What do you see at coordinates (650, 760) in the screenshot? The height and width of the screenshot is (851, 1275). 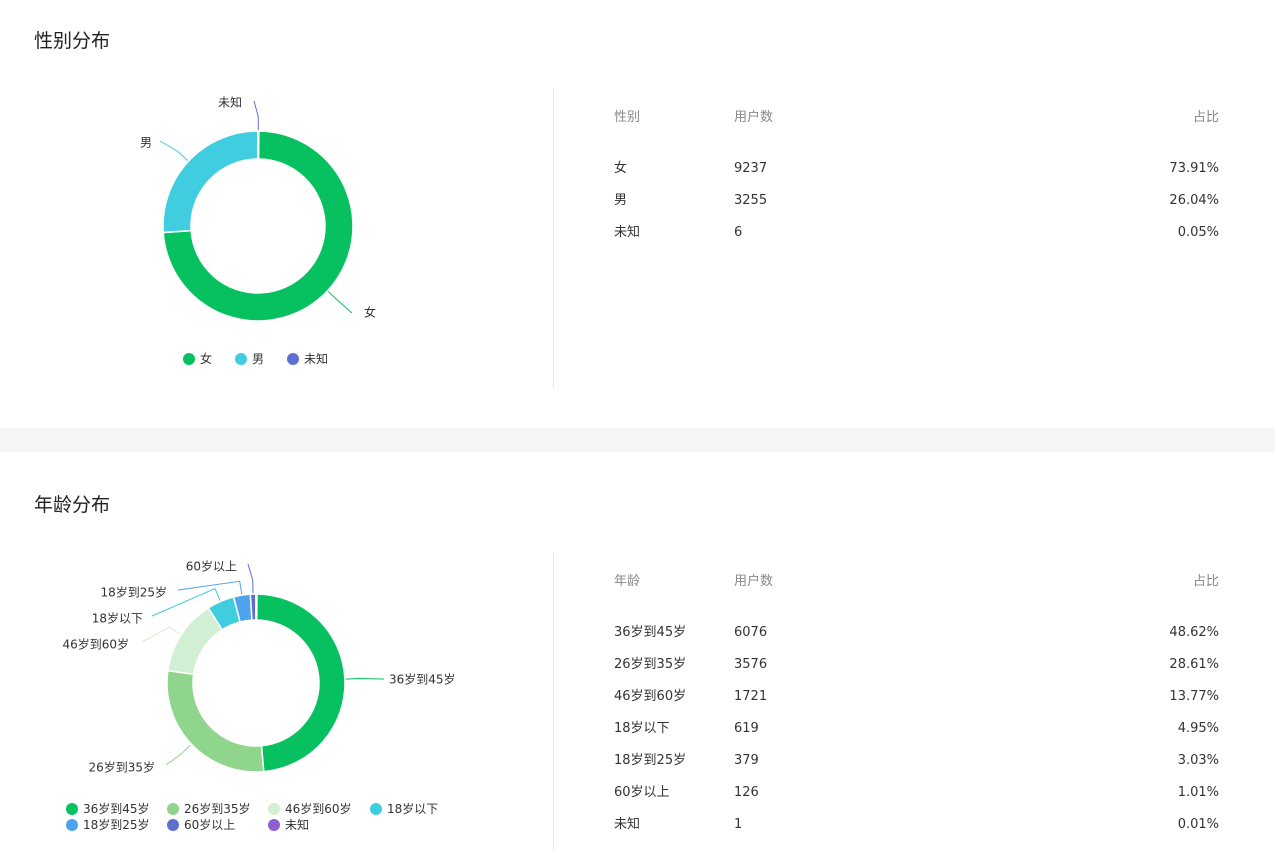 I see `table-cell: 18岁到25岁` at bounding box center [650, 760].